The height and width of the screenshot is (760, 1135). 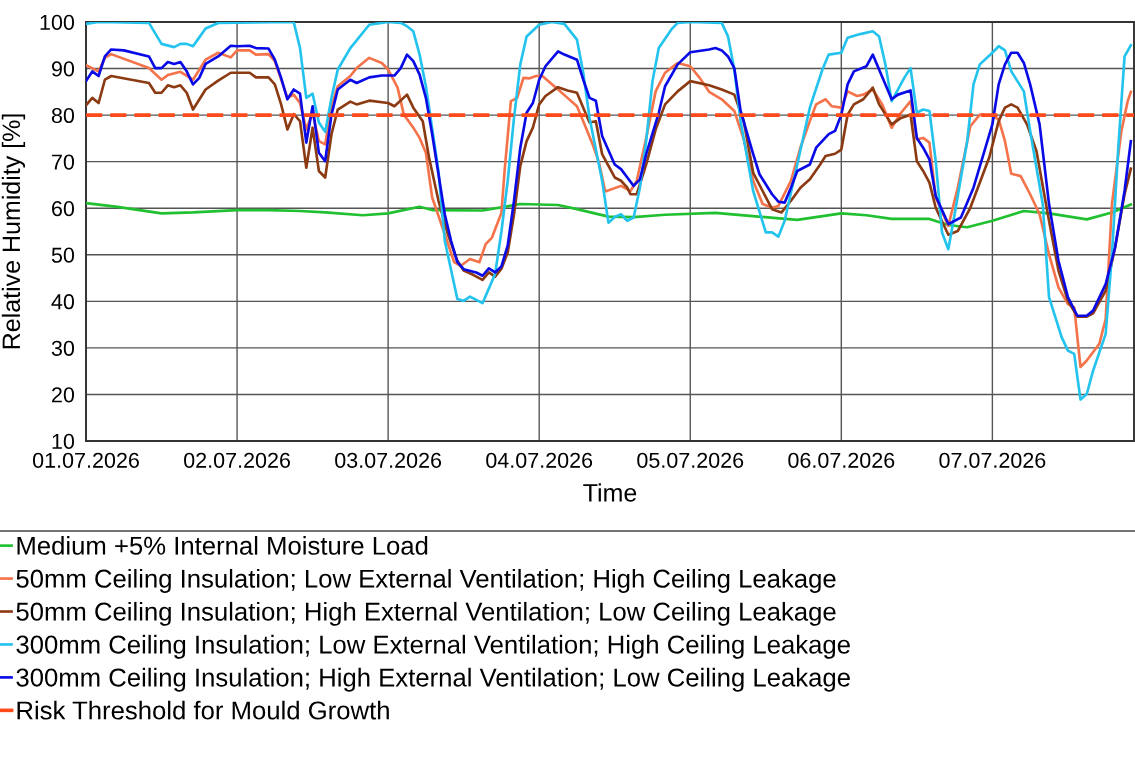 What do you see at coordinates (222, 545) in the screenshot?
I see `legend-label: Medium +5% Internal Moisture Load` at bounding box center [222, 545].